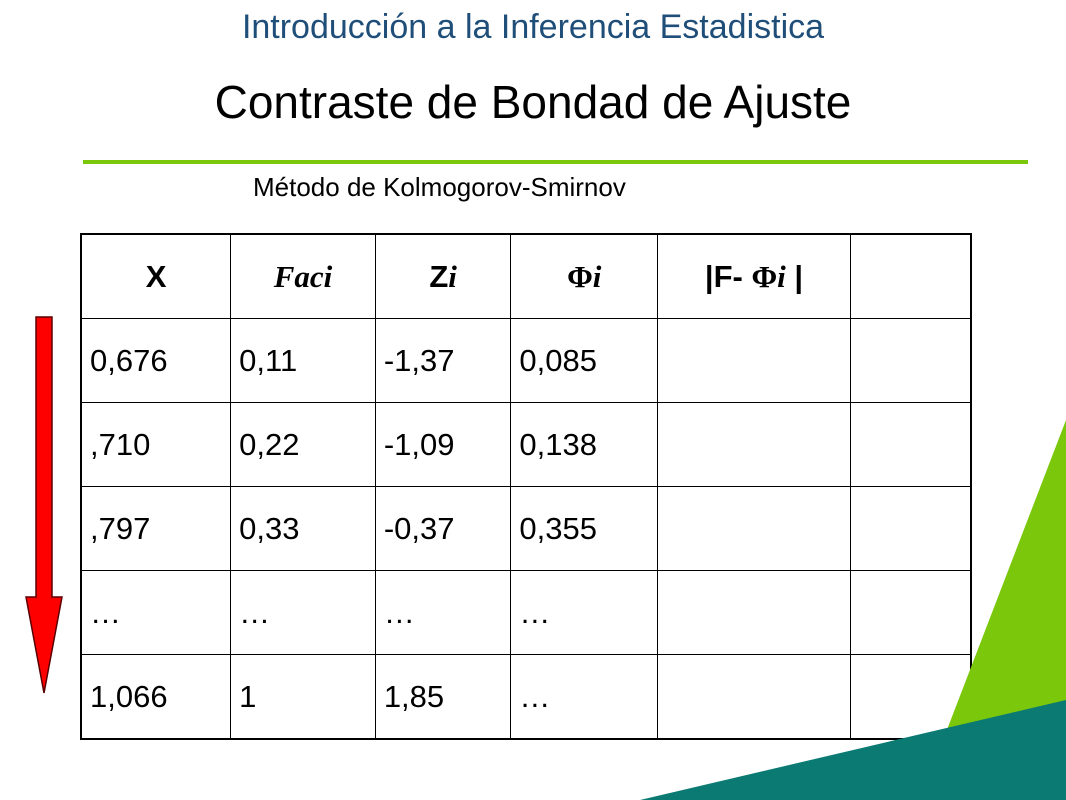 The height and width of the screenshot is (800, 1066). What do you see at coordinates (439, 276) in the screenshot?
I see `header-z-letter: Z` at bounding box center [439, 276].